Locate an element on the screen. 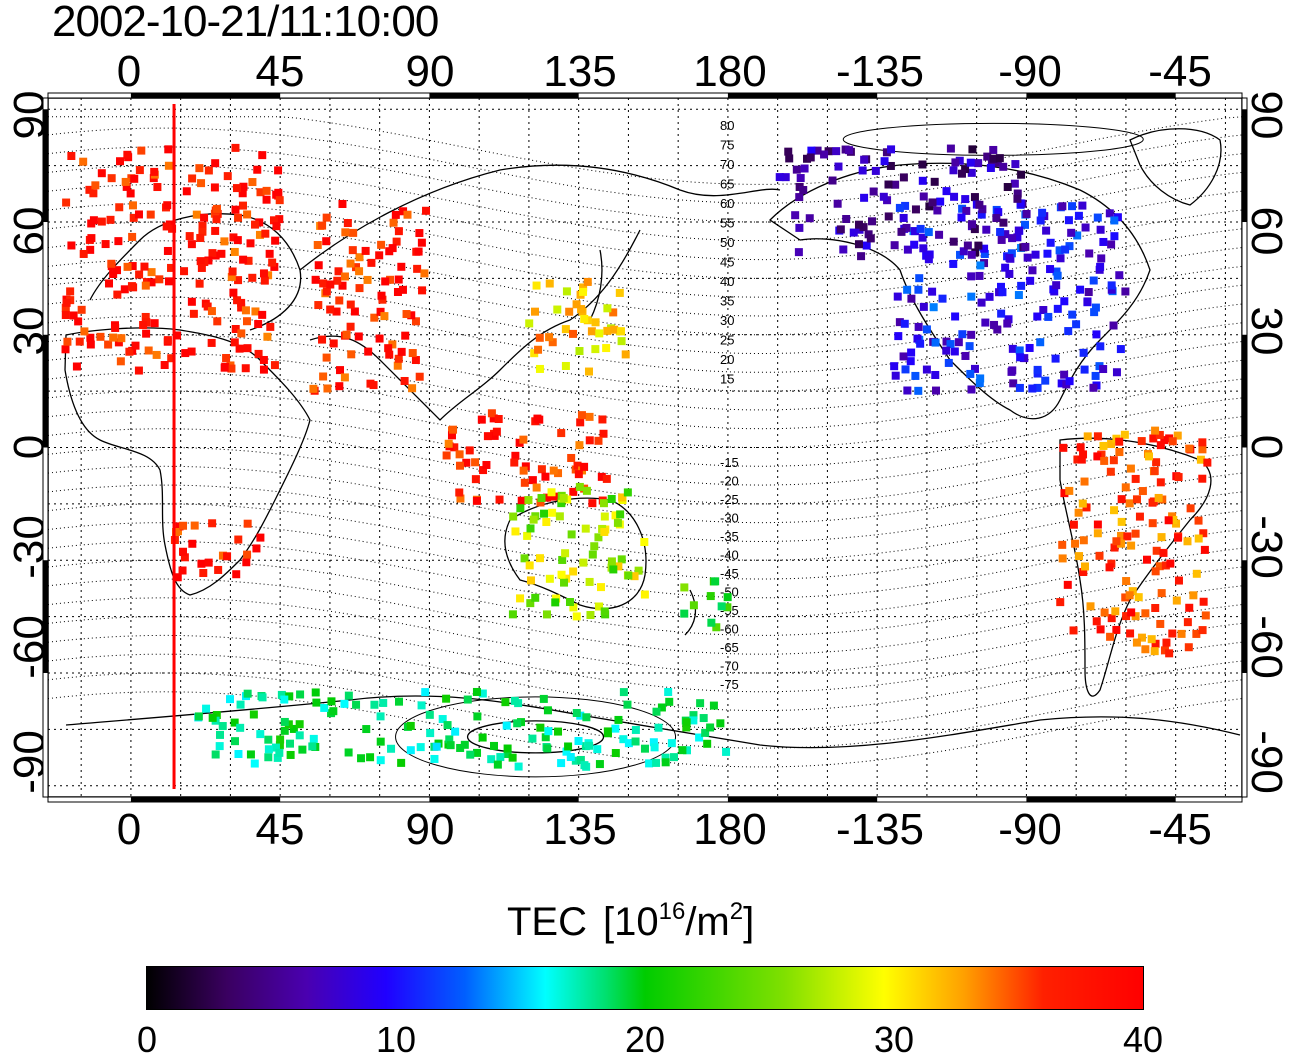 The image size is (1292, 1060). right-edge-segment is located at coordinates (1244, 391).